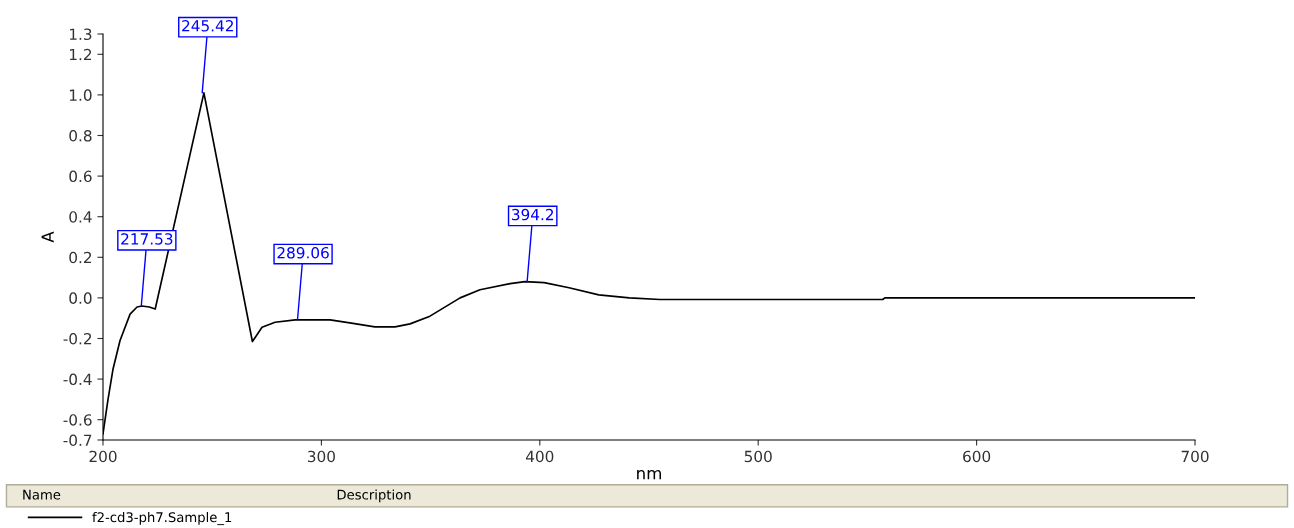  Describe the element at coordinates (147, 239) in the screenshot. I see `annotation: 217.53` at that location.